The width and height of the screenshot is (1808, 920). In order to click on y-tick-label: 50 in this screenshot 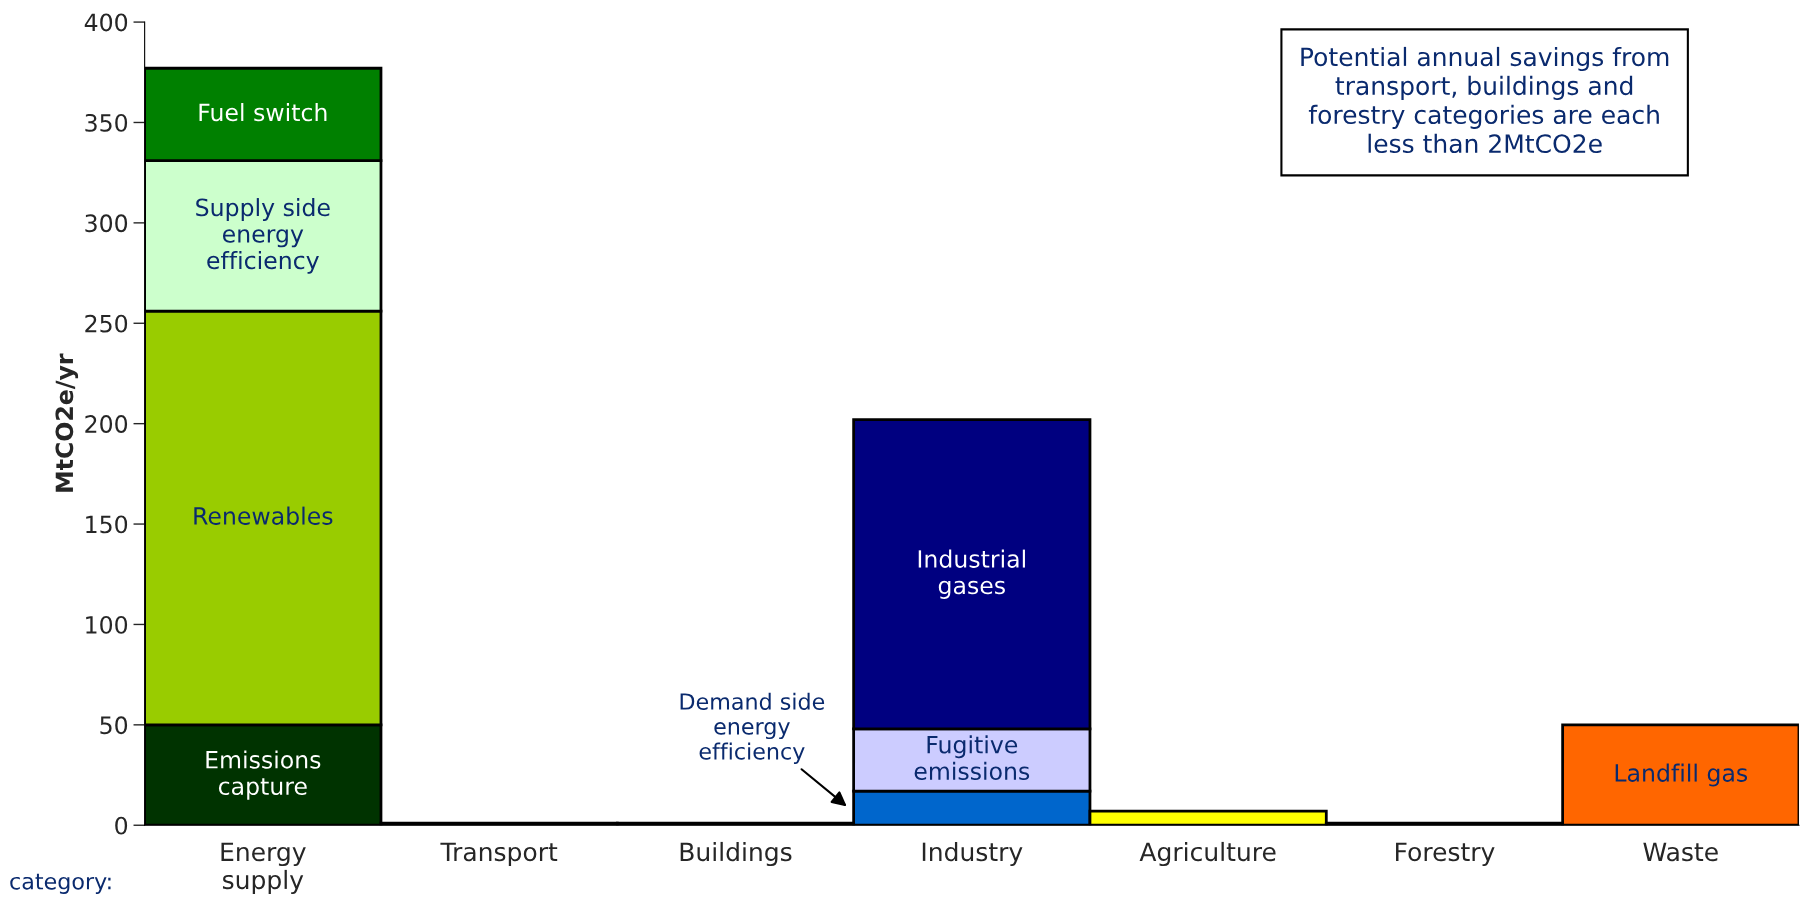, I will do `click(114, 725)`.